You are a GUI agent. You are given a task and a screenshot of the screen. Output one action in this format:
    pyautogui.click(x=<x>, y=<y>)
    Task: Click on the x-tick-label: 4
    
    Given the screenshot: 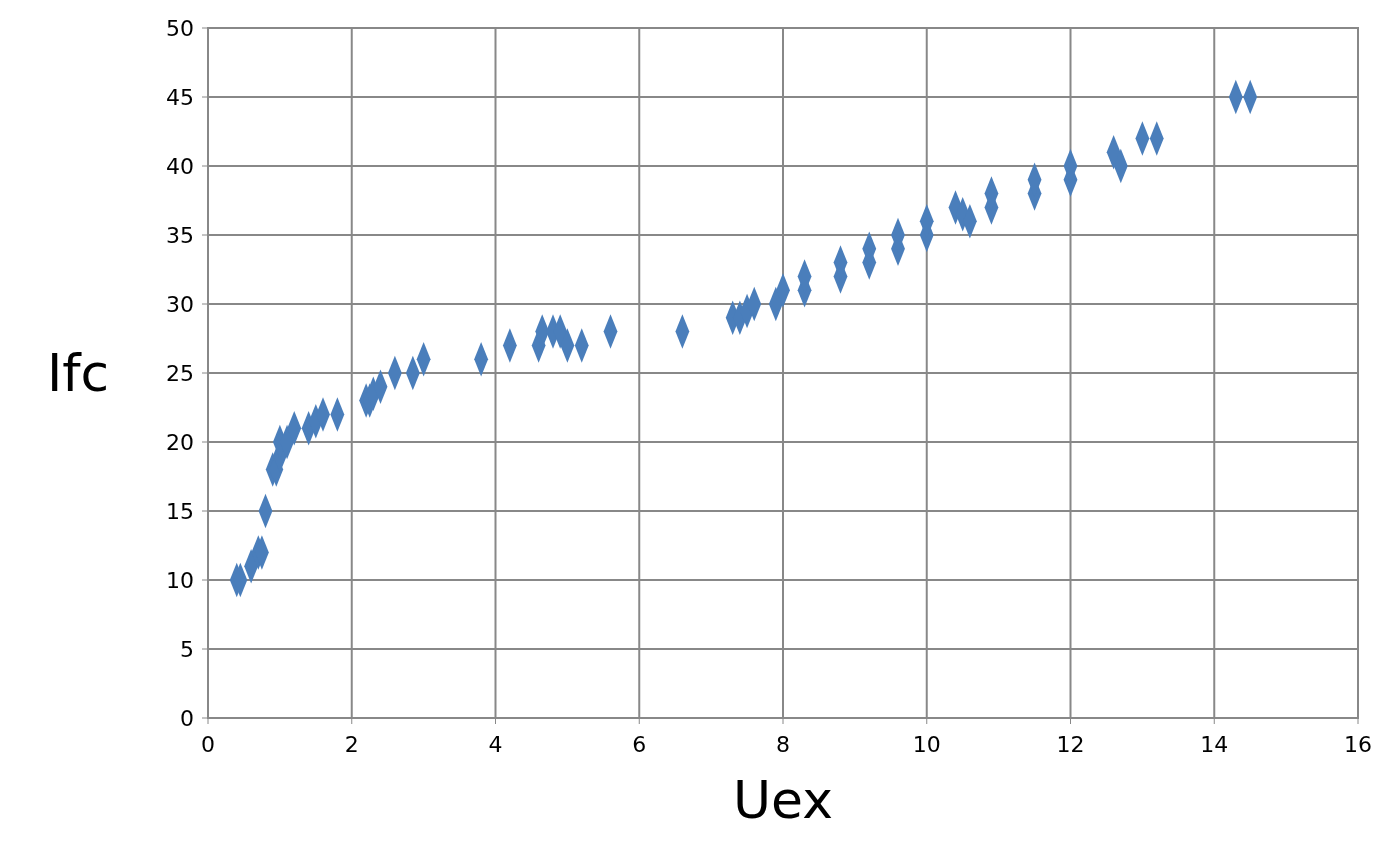 What is the action you would take?
    pyautogui.click(x=495, y=744)
    